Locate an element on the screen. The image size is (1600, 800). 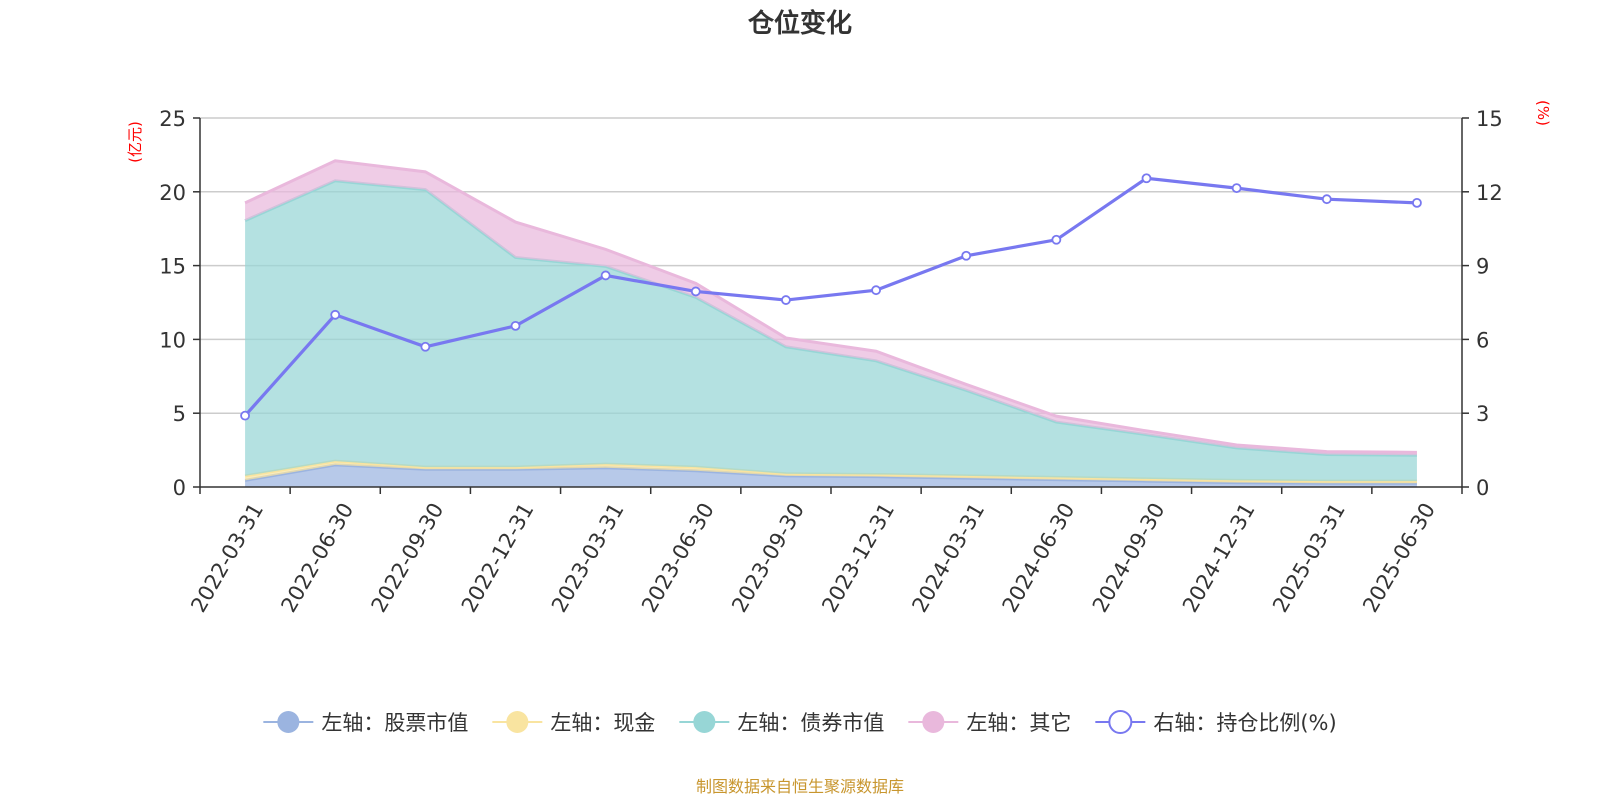
x-axis-tick-label: 2022-03-31 is located at coordinates (227, 558).